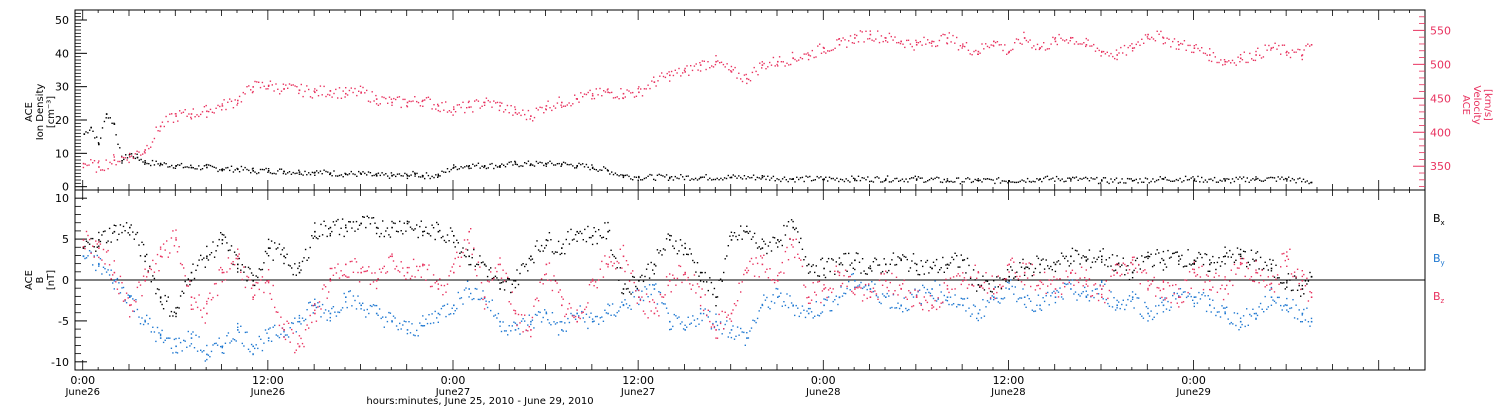 Image resolution: width=1500 pixels, height=410 pixels. I want to click on velocity-point-anchor, so click(947, 38).